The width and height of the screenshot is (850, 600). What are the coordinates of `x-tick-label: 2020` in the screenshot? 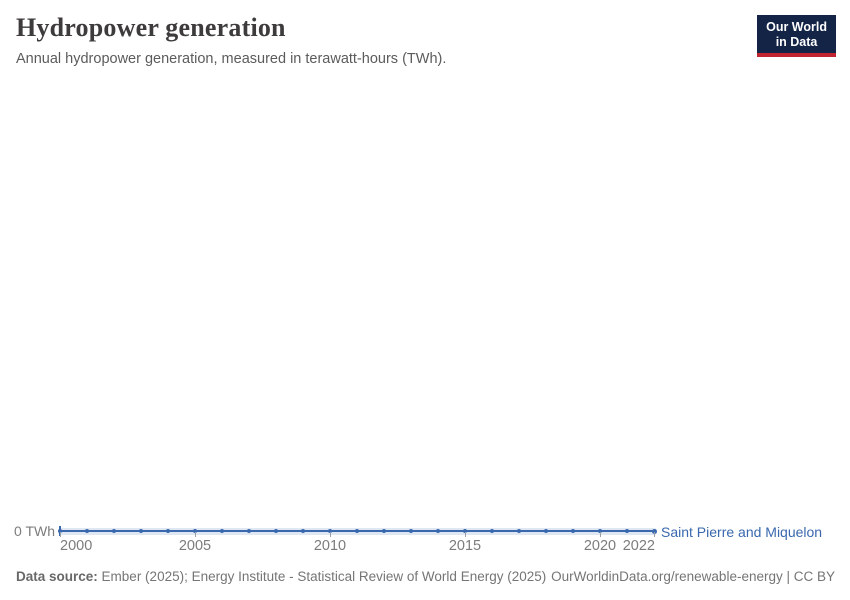 It's located at (600, 546).